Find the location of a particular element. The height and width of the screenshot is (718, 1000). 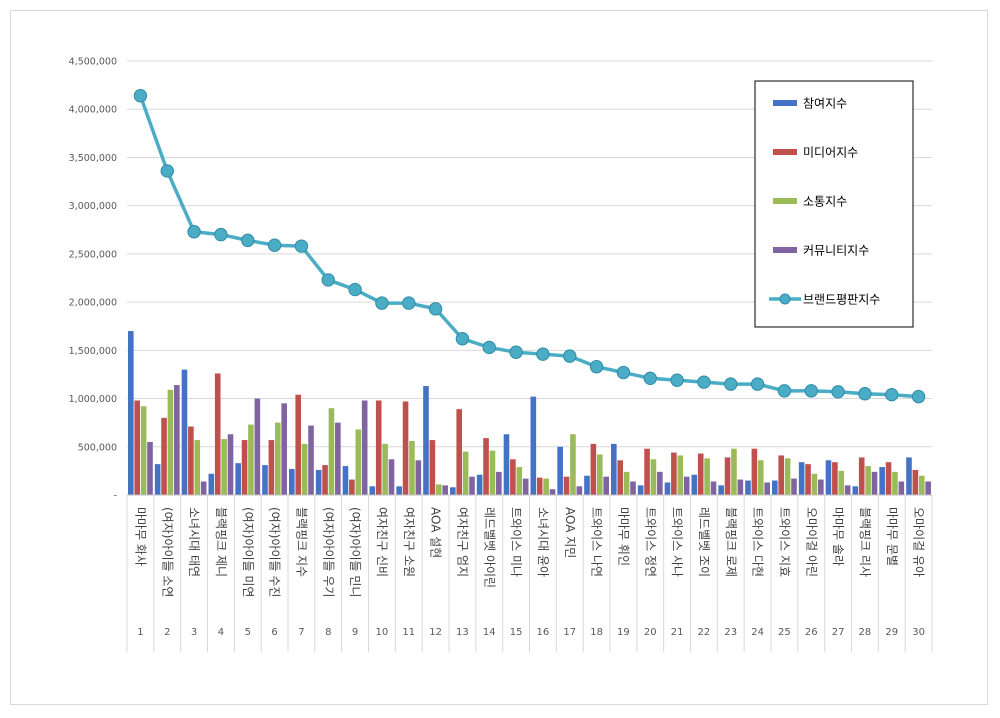

rank-label: 5 is located at coordinates (248, 632).